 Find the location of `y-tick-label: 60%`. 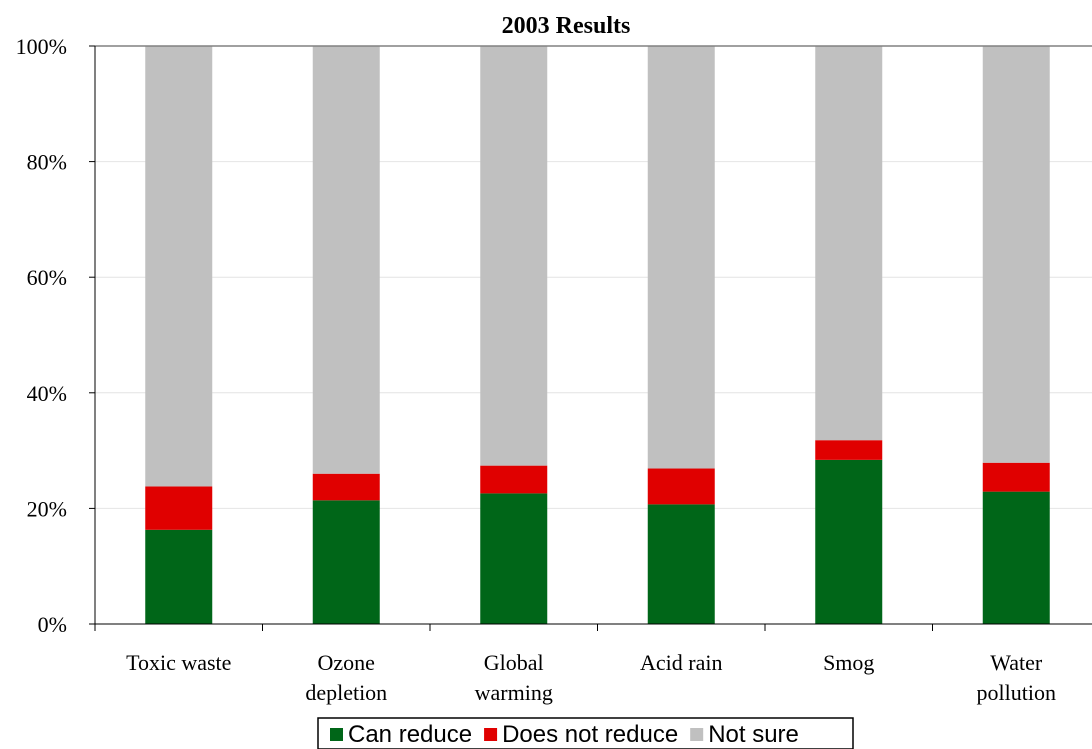

y-tick-label: 60% is located at coordinates (47, 277).